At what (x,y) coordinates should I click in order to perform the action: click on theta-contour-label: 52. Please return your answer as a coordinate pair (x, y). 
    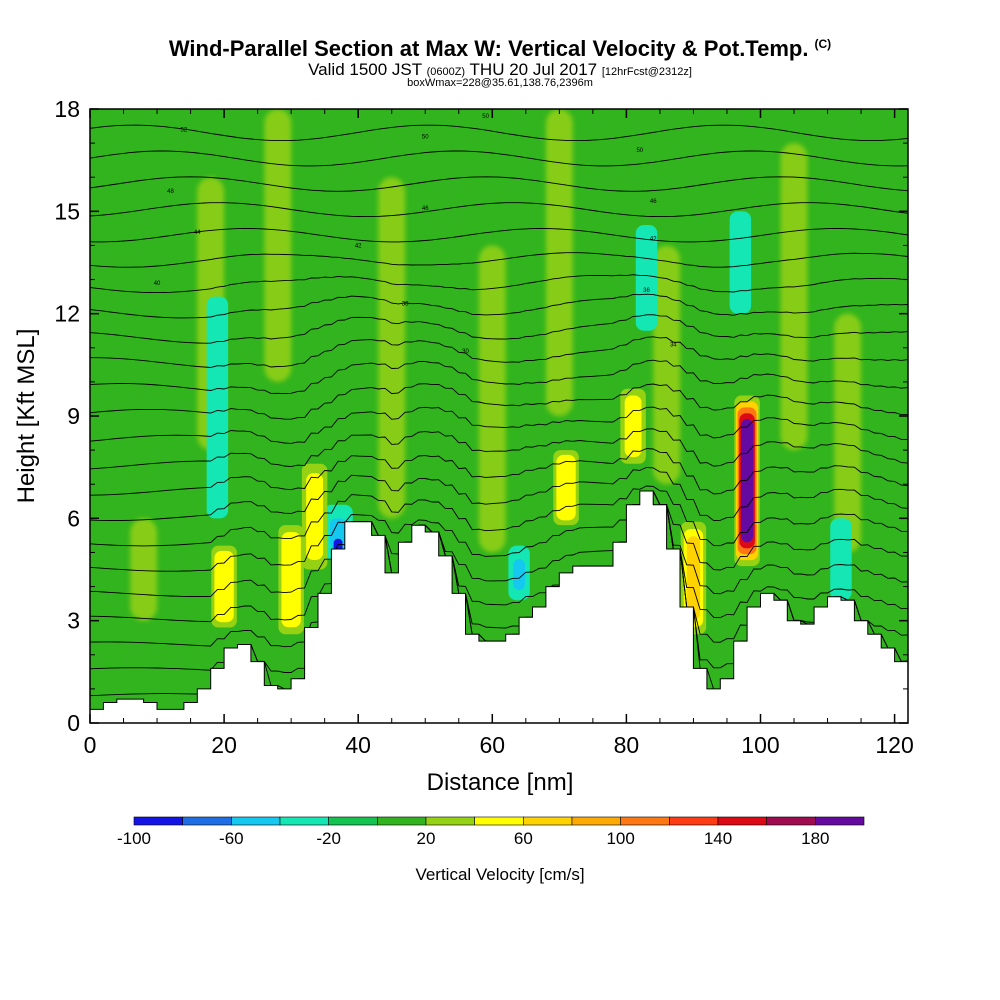
    Looking at the image, I should click on (184, 130).